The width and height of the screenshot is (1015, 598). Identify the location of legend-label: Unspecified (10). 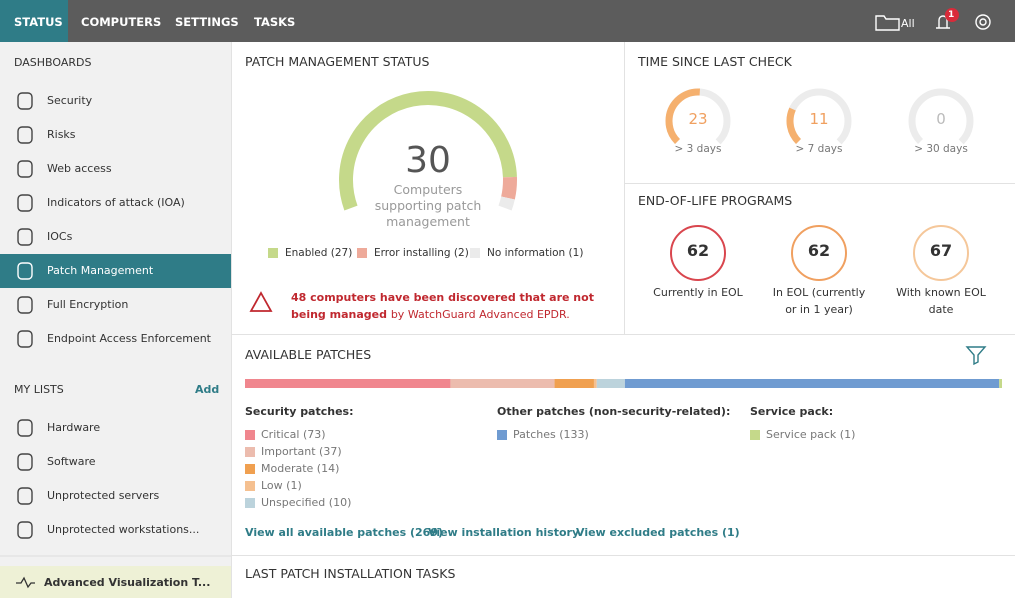
(306, 502).